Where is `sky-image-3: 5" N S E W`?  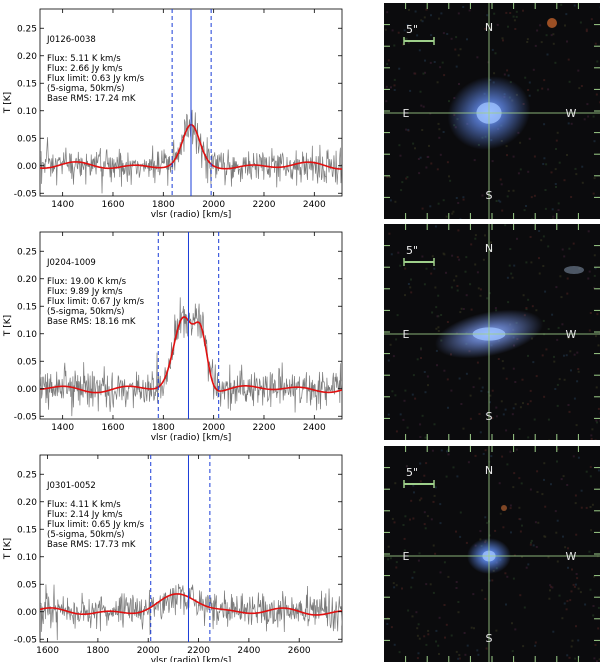 sky-image-3: 5" N S E W is located at coordinates (492, 554).